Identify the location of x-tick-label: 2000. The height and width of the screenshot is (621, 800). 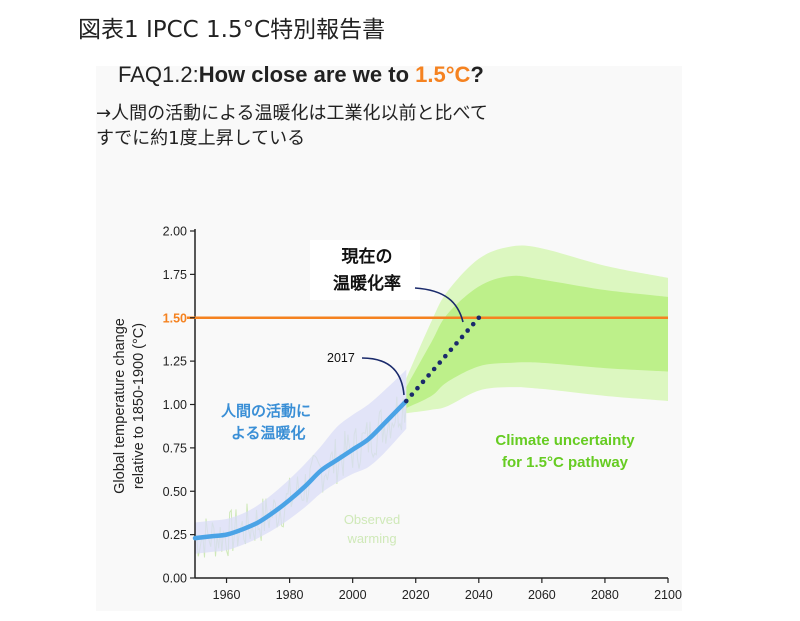
(353, 595).